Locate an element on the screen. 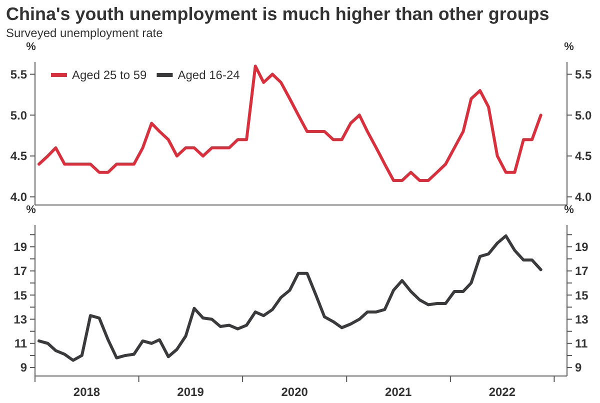 The image size is (600, 403). y2-tick-label: 4.0 is located at coordinates (583, 197).